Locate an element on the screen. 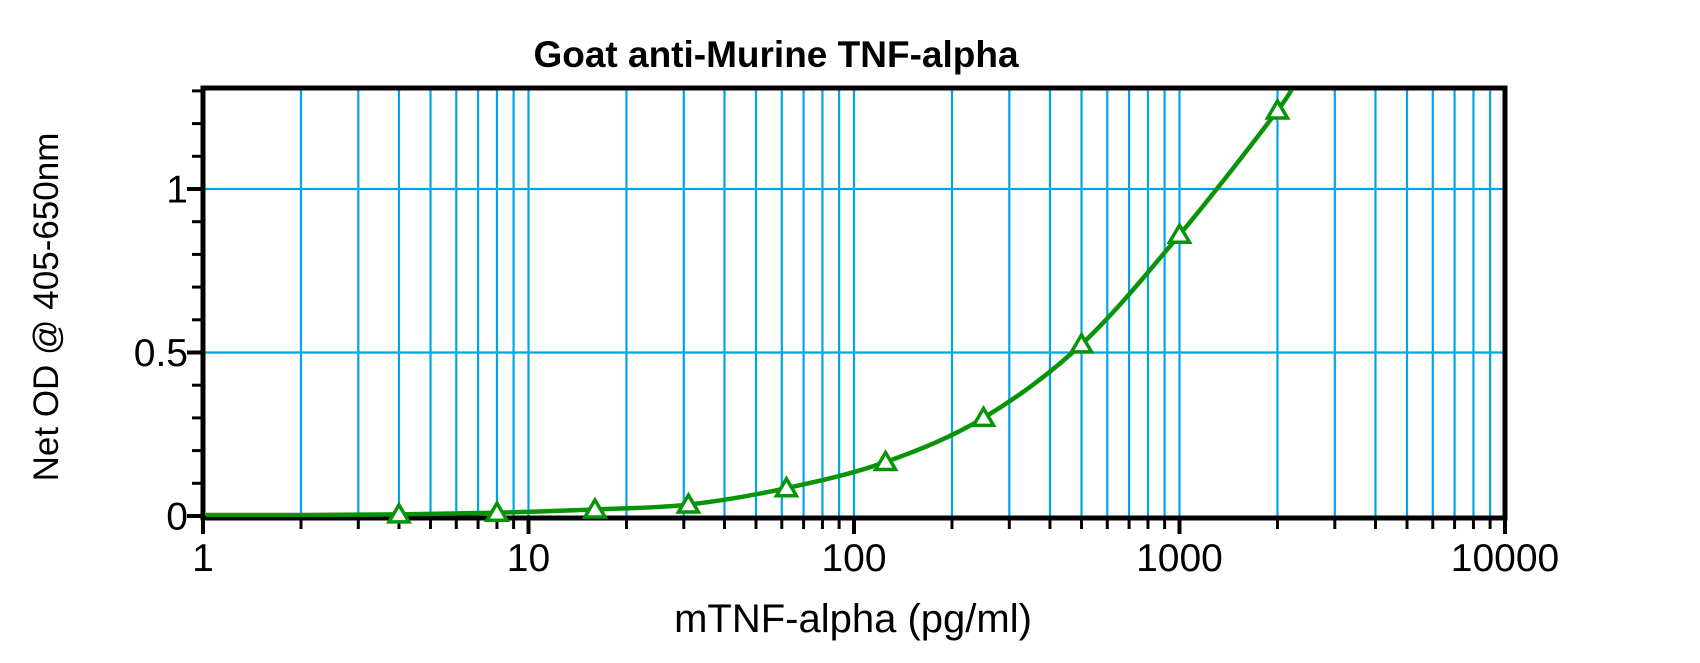 The height and width of the screenshot is (663, 1700). y-tick-label: 0 is located at coordinates (177, 517).